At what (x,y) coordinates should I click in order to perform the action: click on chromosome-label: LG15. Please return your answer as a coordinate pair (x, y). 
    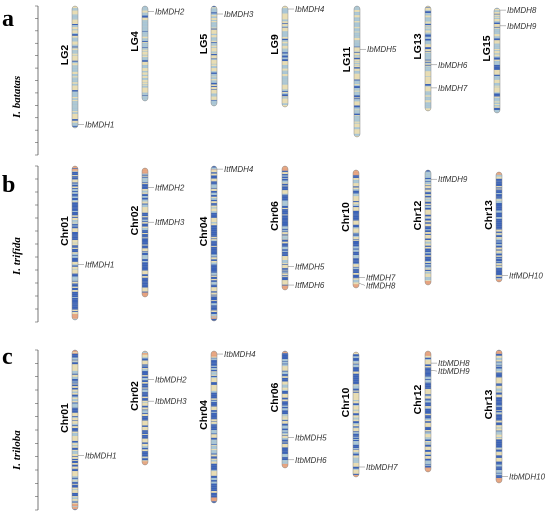
    Looking at the image, I should click on (487, 48).